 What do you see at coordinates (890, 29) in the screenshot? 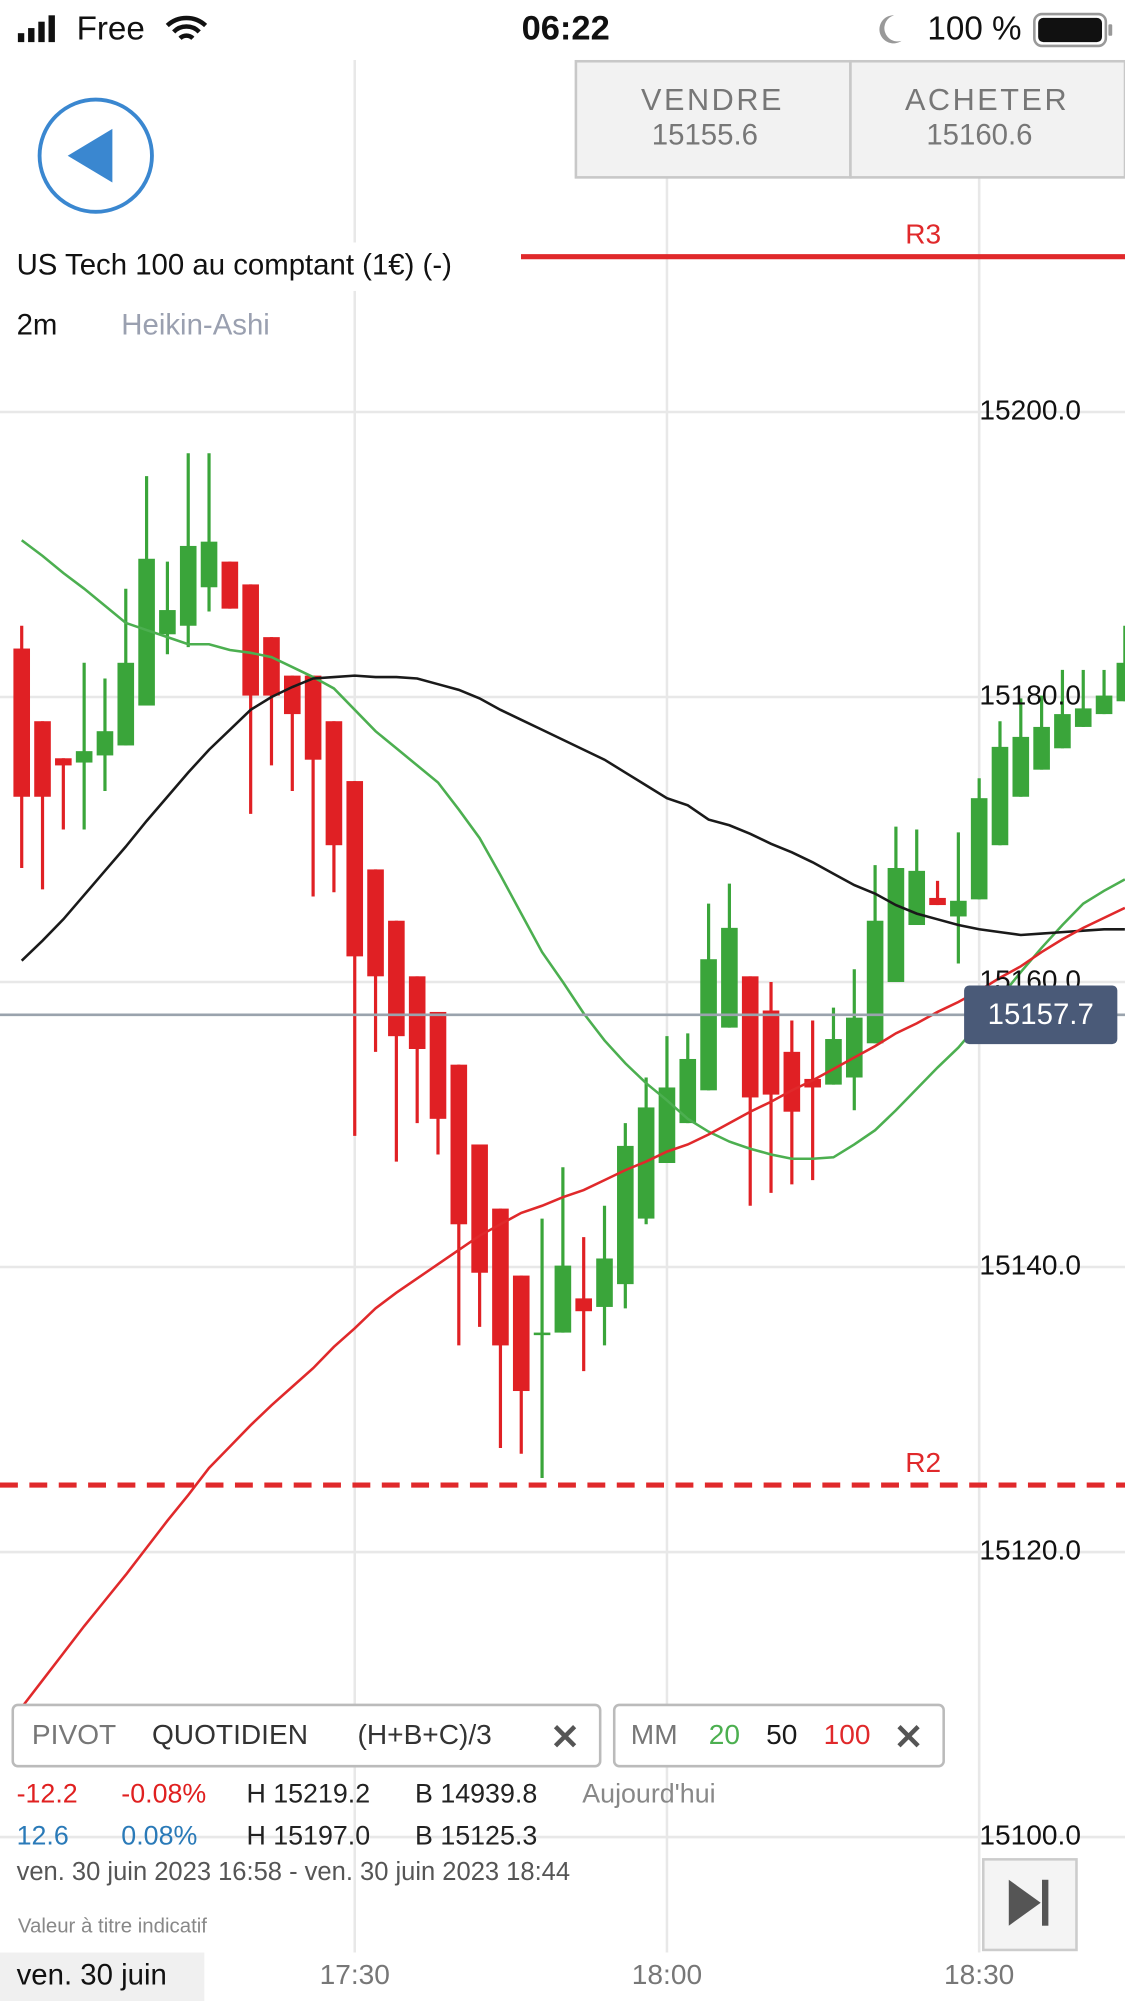
I see `moon-icon` at bounding box center [890, 29].